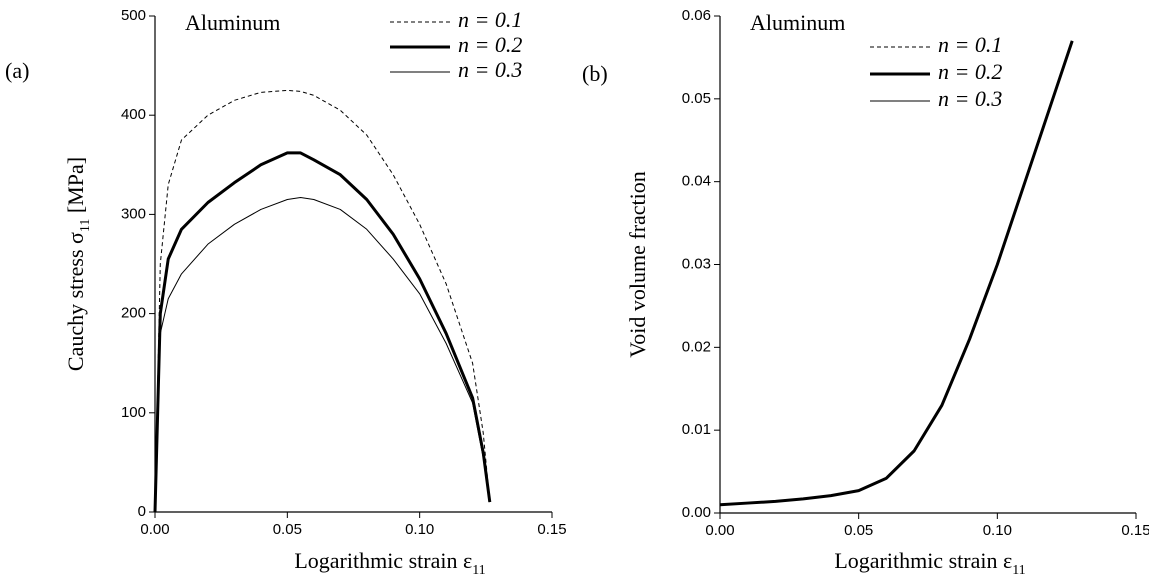 Image resolution: width=1149 pixels, height=587 pixels. Describe the element at coordinates (133, 114) in the screenshot. I see `y-tick-label: 400` at that location.